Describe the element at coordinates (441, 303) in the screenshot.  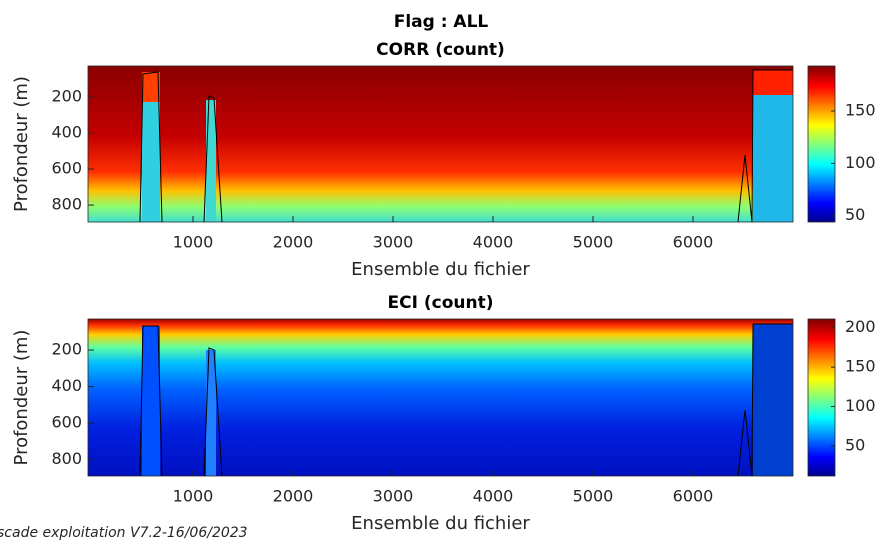
I see `chart-title: ECI (count)` at that location.